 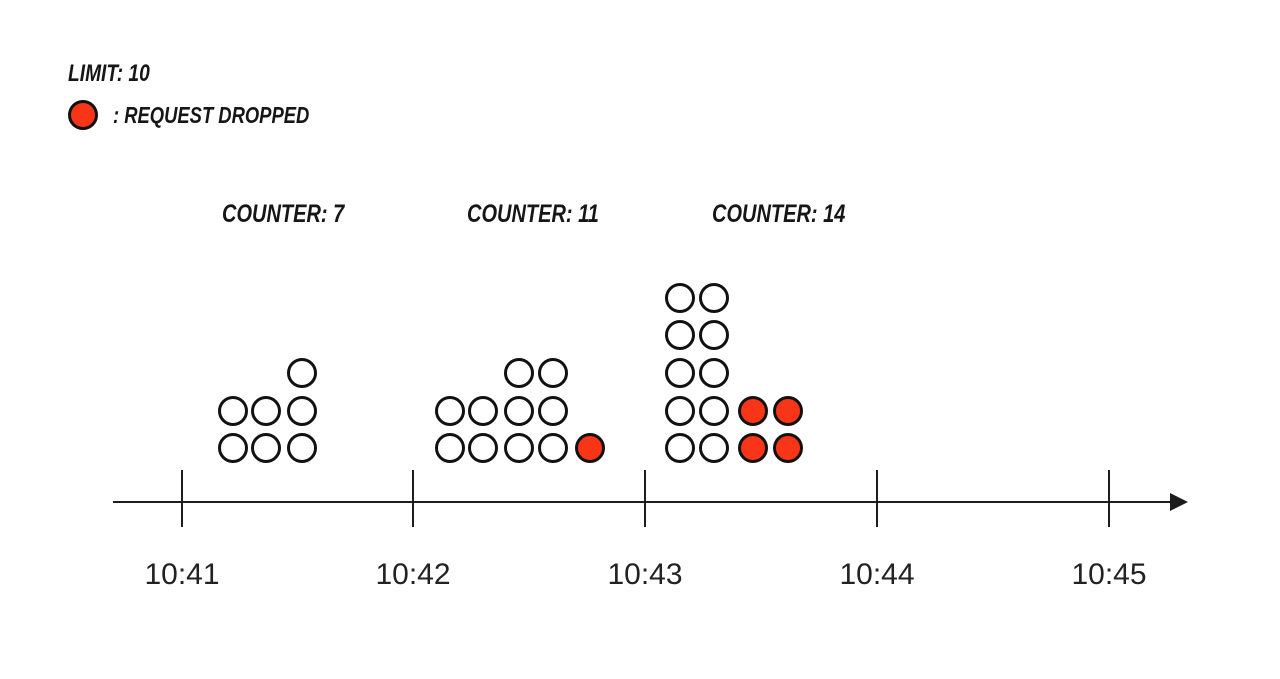 I want to click on limit-label: LIMIT: 10, so click(x=109, y=73).